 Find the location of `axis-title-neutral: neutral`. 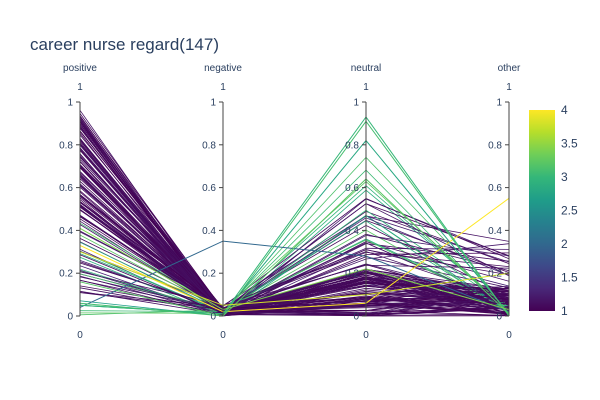

axis-title-neutral: neutral is located at coordinates (366, 68).